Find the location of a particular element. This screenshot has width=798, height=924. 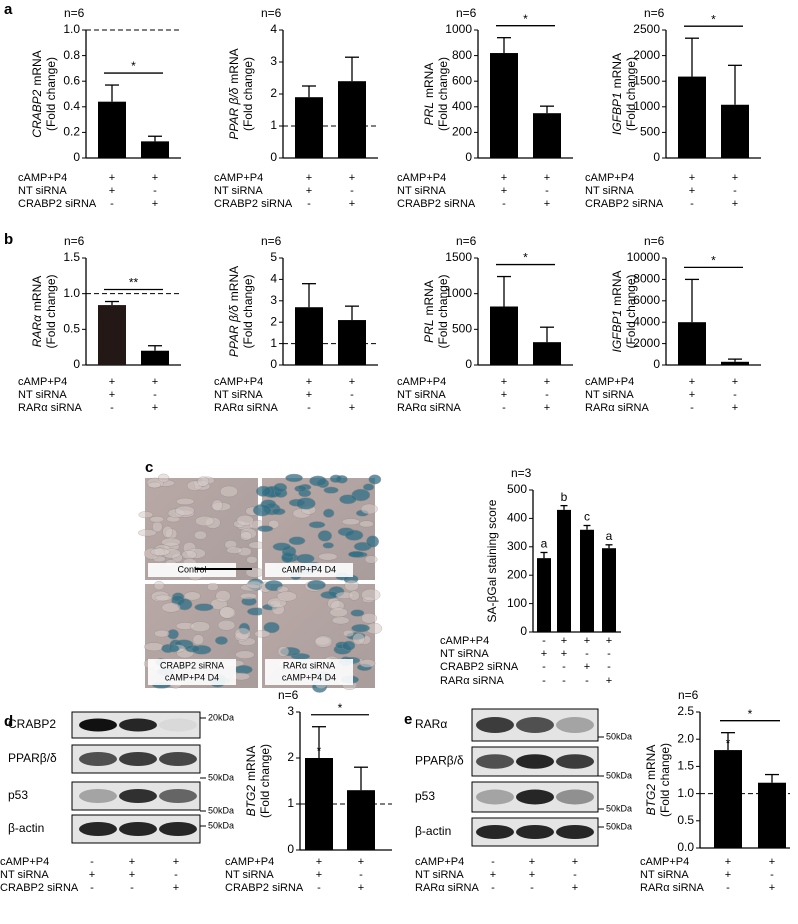

bar-label: a is located at coordinates (544, 544).